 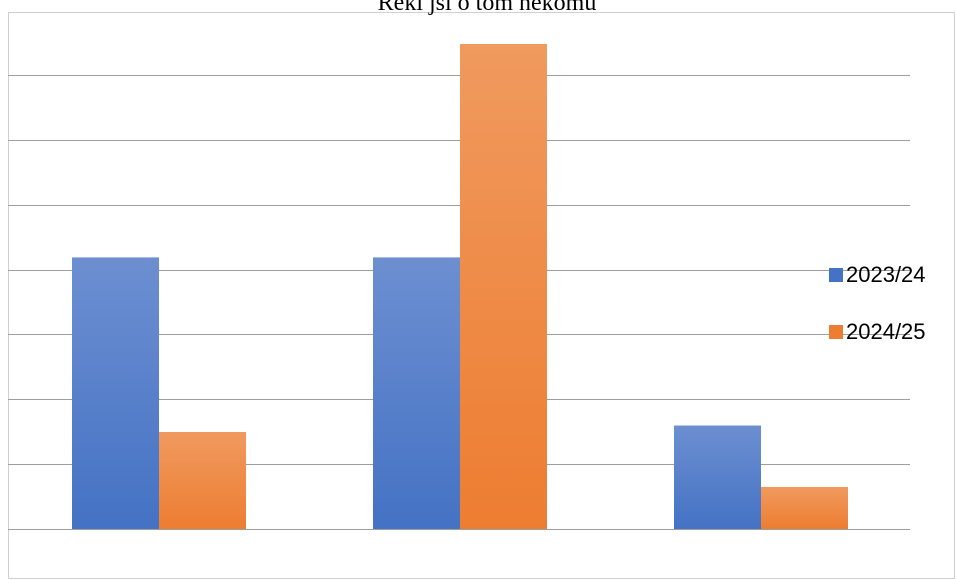 I want to click on legend: 2023/24 2024/25, so click(x=877, y=303).